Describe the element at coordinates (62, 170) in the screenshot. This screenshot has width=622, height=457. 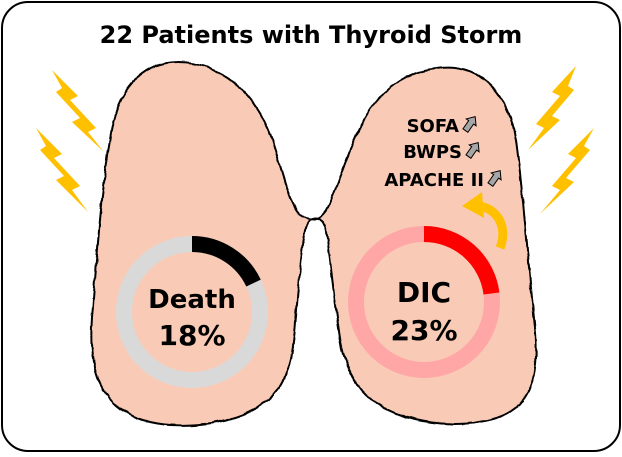
I see `lightning-bolt-icon-left-bottom` at that location.